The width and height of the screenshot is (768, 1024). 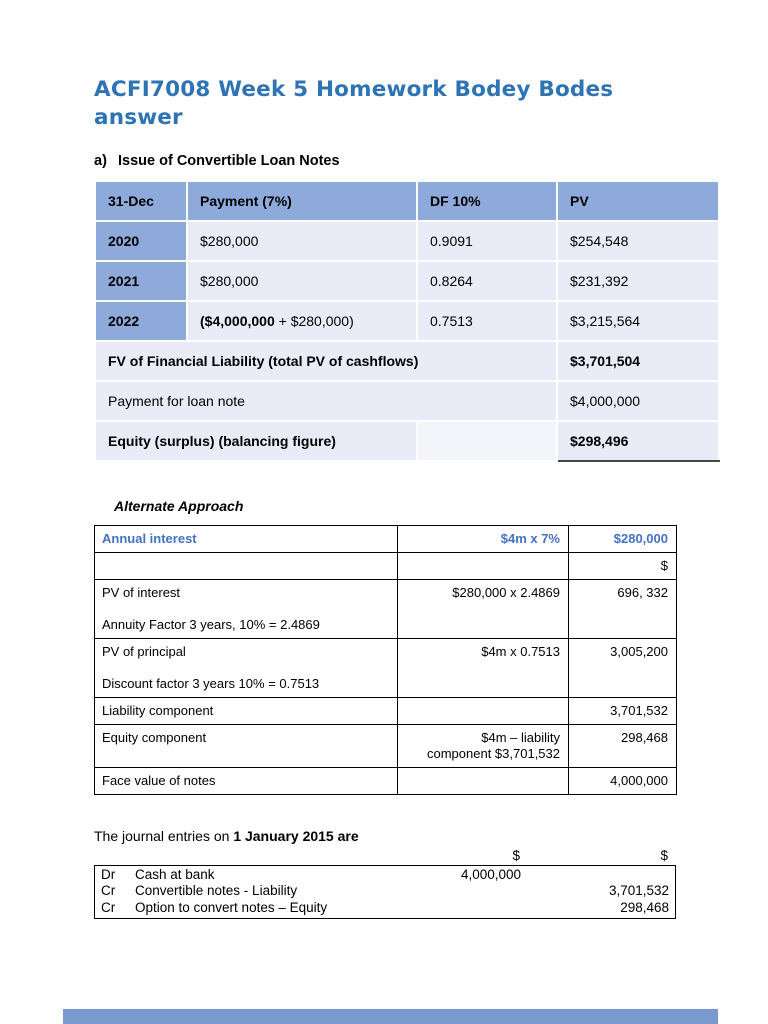 I want to click on alt-currency-row: $, so click(x=385, y=565).